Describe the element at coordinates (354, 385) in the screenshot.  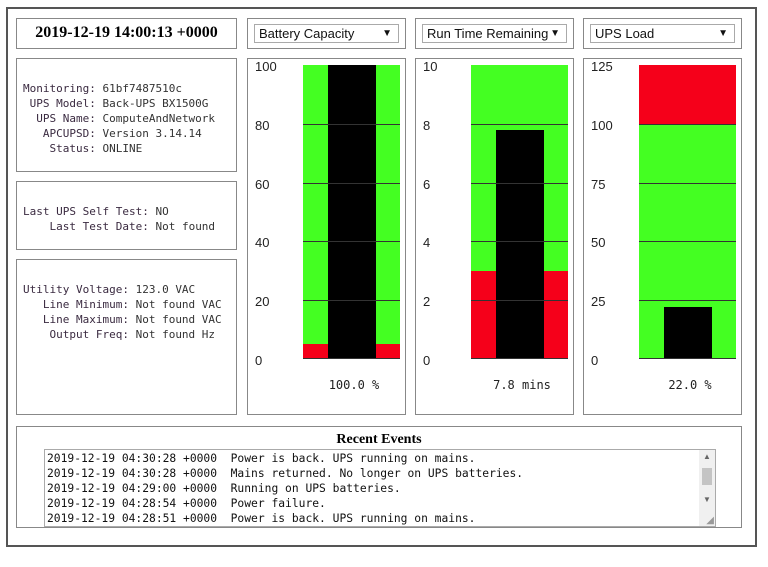
I see `gauge-value: 100.0 %` at that location.